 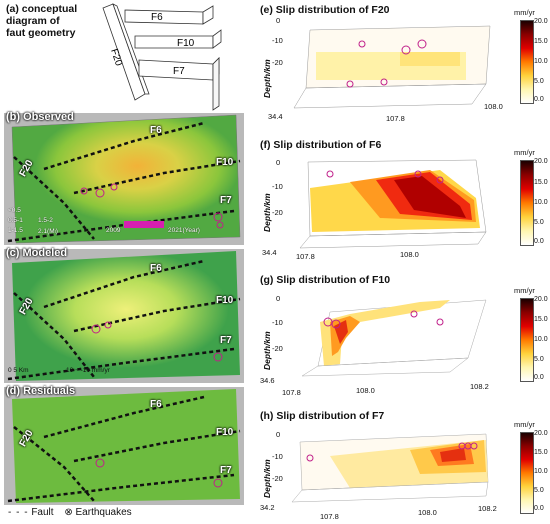 I want to click on panel-f-ytick-1: -10, so click(x=277, y=186).